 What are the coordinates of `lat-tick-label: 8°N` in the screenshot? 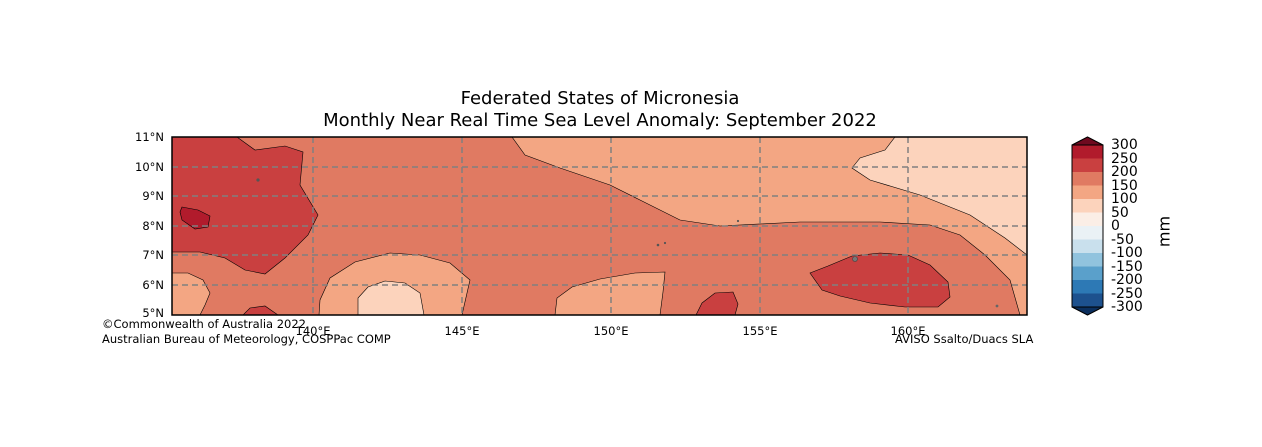 It's located at (153, 226).